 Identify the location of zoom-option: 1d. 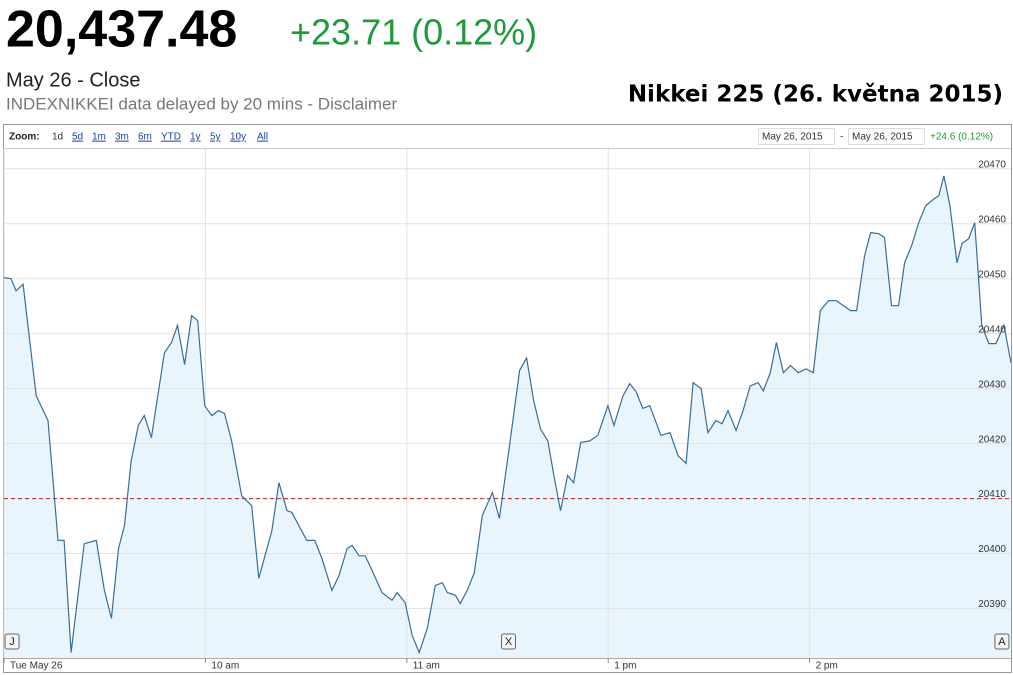
(57, 137).